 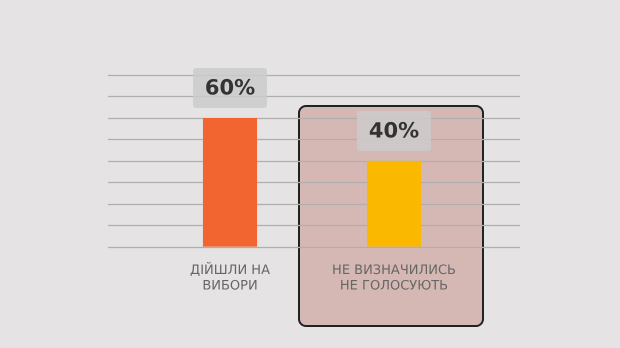 What do you see at coordinates (394, 278) in the screenshot?
I see `x-tick-label: НЕ ВИЗНАЧИЛИСЬ НЕ ГОЛОСУЮТЬ` at bounding box center [394, 278].